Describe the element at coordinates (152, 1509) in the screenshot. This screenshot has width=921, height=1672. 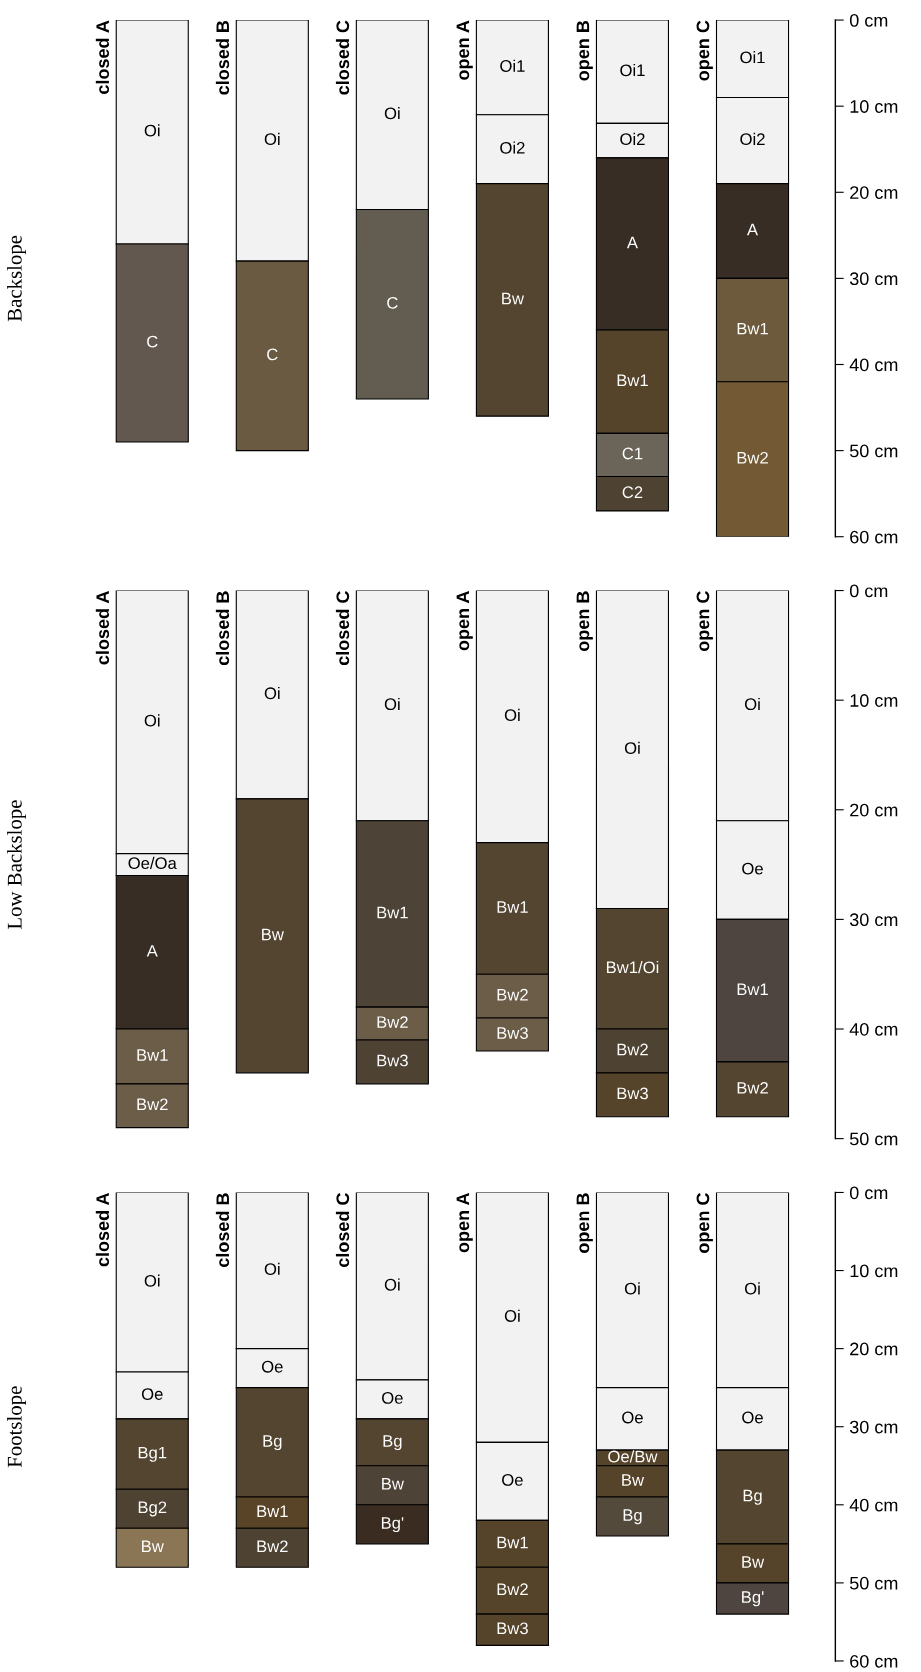
I see `data-label: Bg2` at that location.